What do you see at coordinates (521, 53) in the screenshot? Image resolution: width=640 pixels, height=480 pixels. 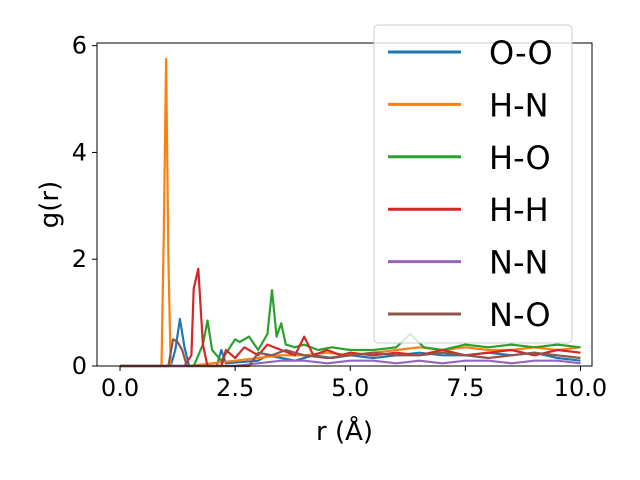 I see `legend-label: O-O` at bounding box center [521, 53].